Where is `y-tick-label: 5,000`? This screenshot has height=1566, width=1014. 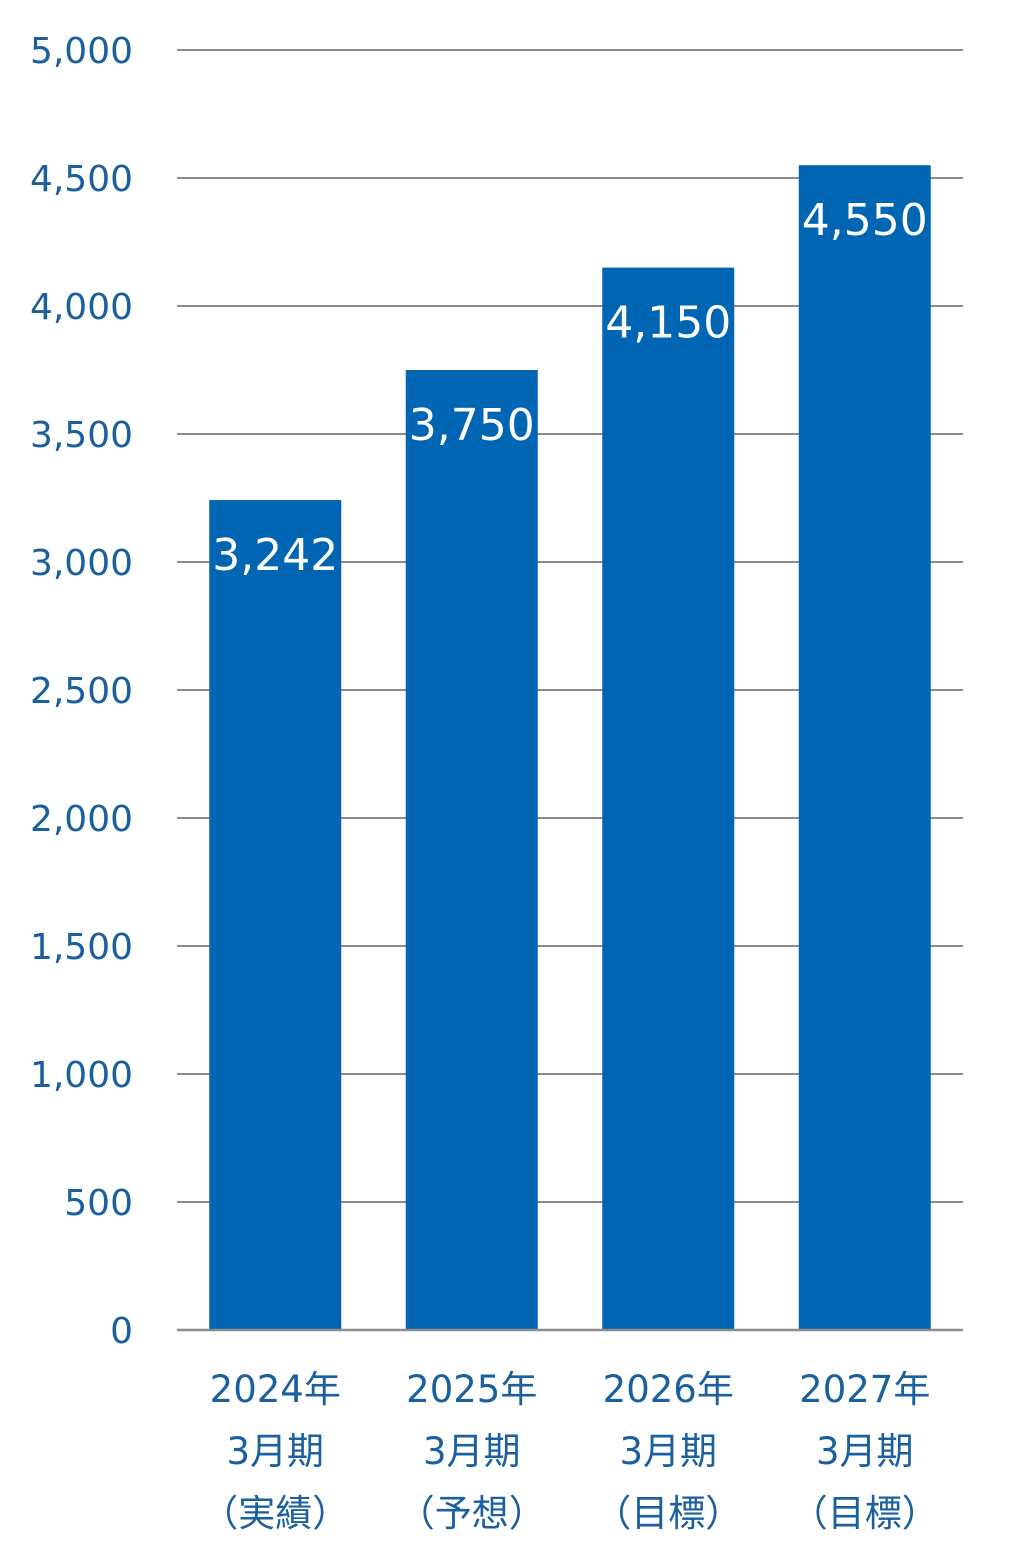 y-tick-label: 5,000 is located at coordinates (81, 51).